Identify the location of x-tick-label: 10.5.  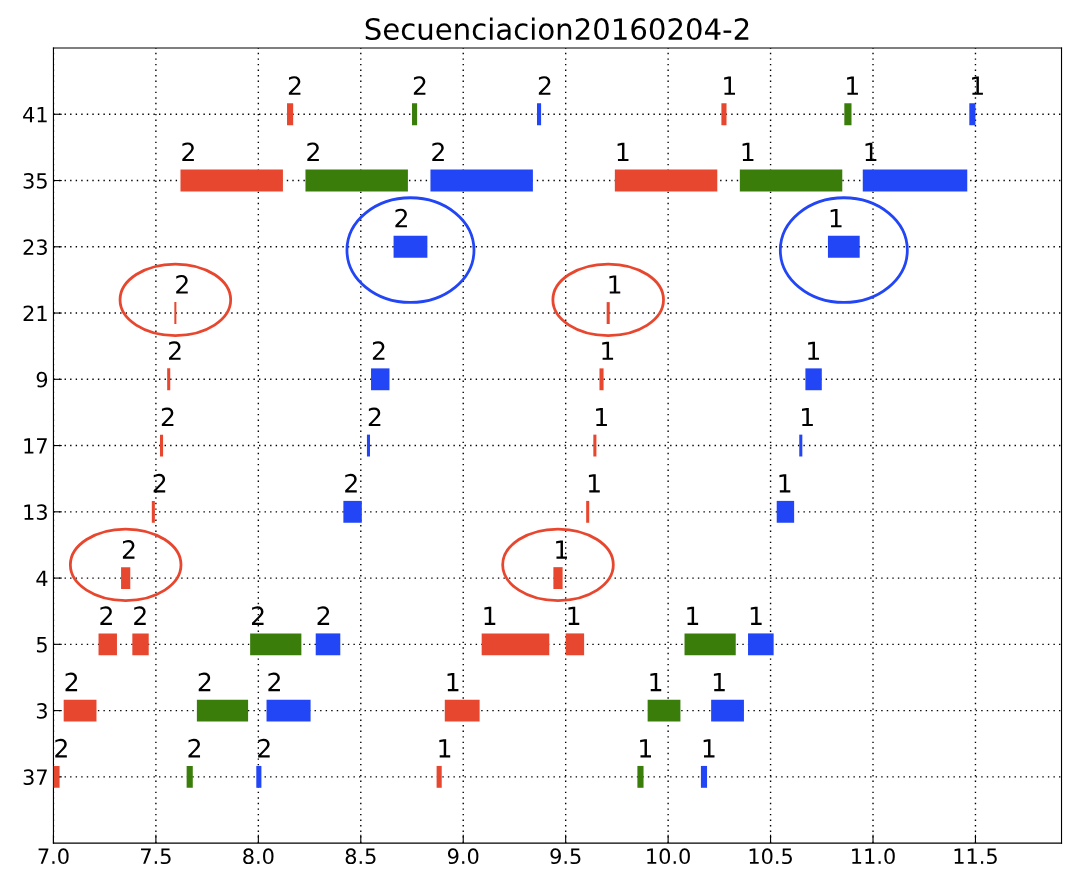
(770, 856).